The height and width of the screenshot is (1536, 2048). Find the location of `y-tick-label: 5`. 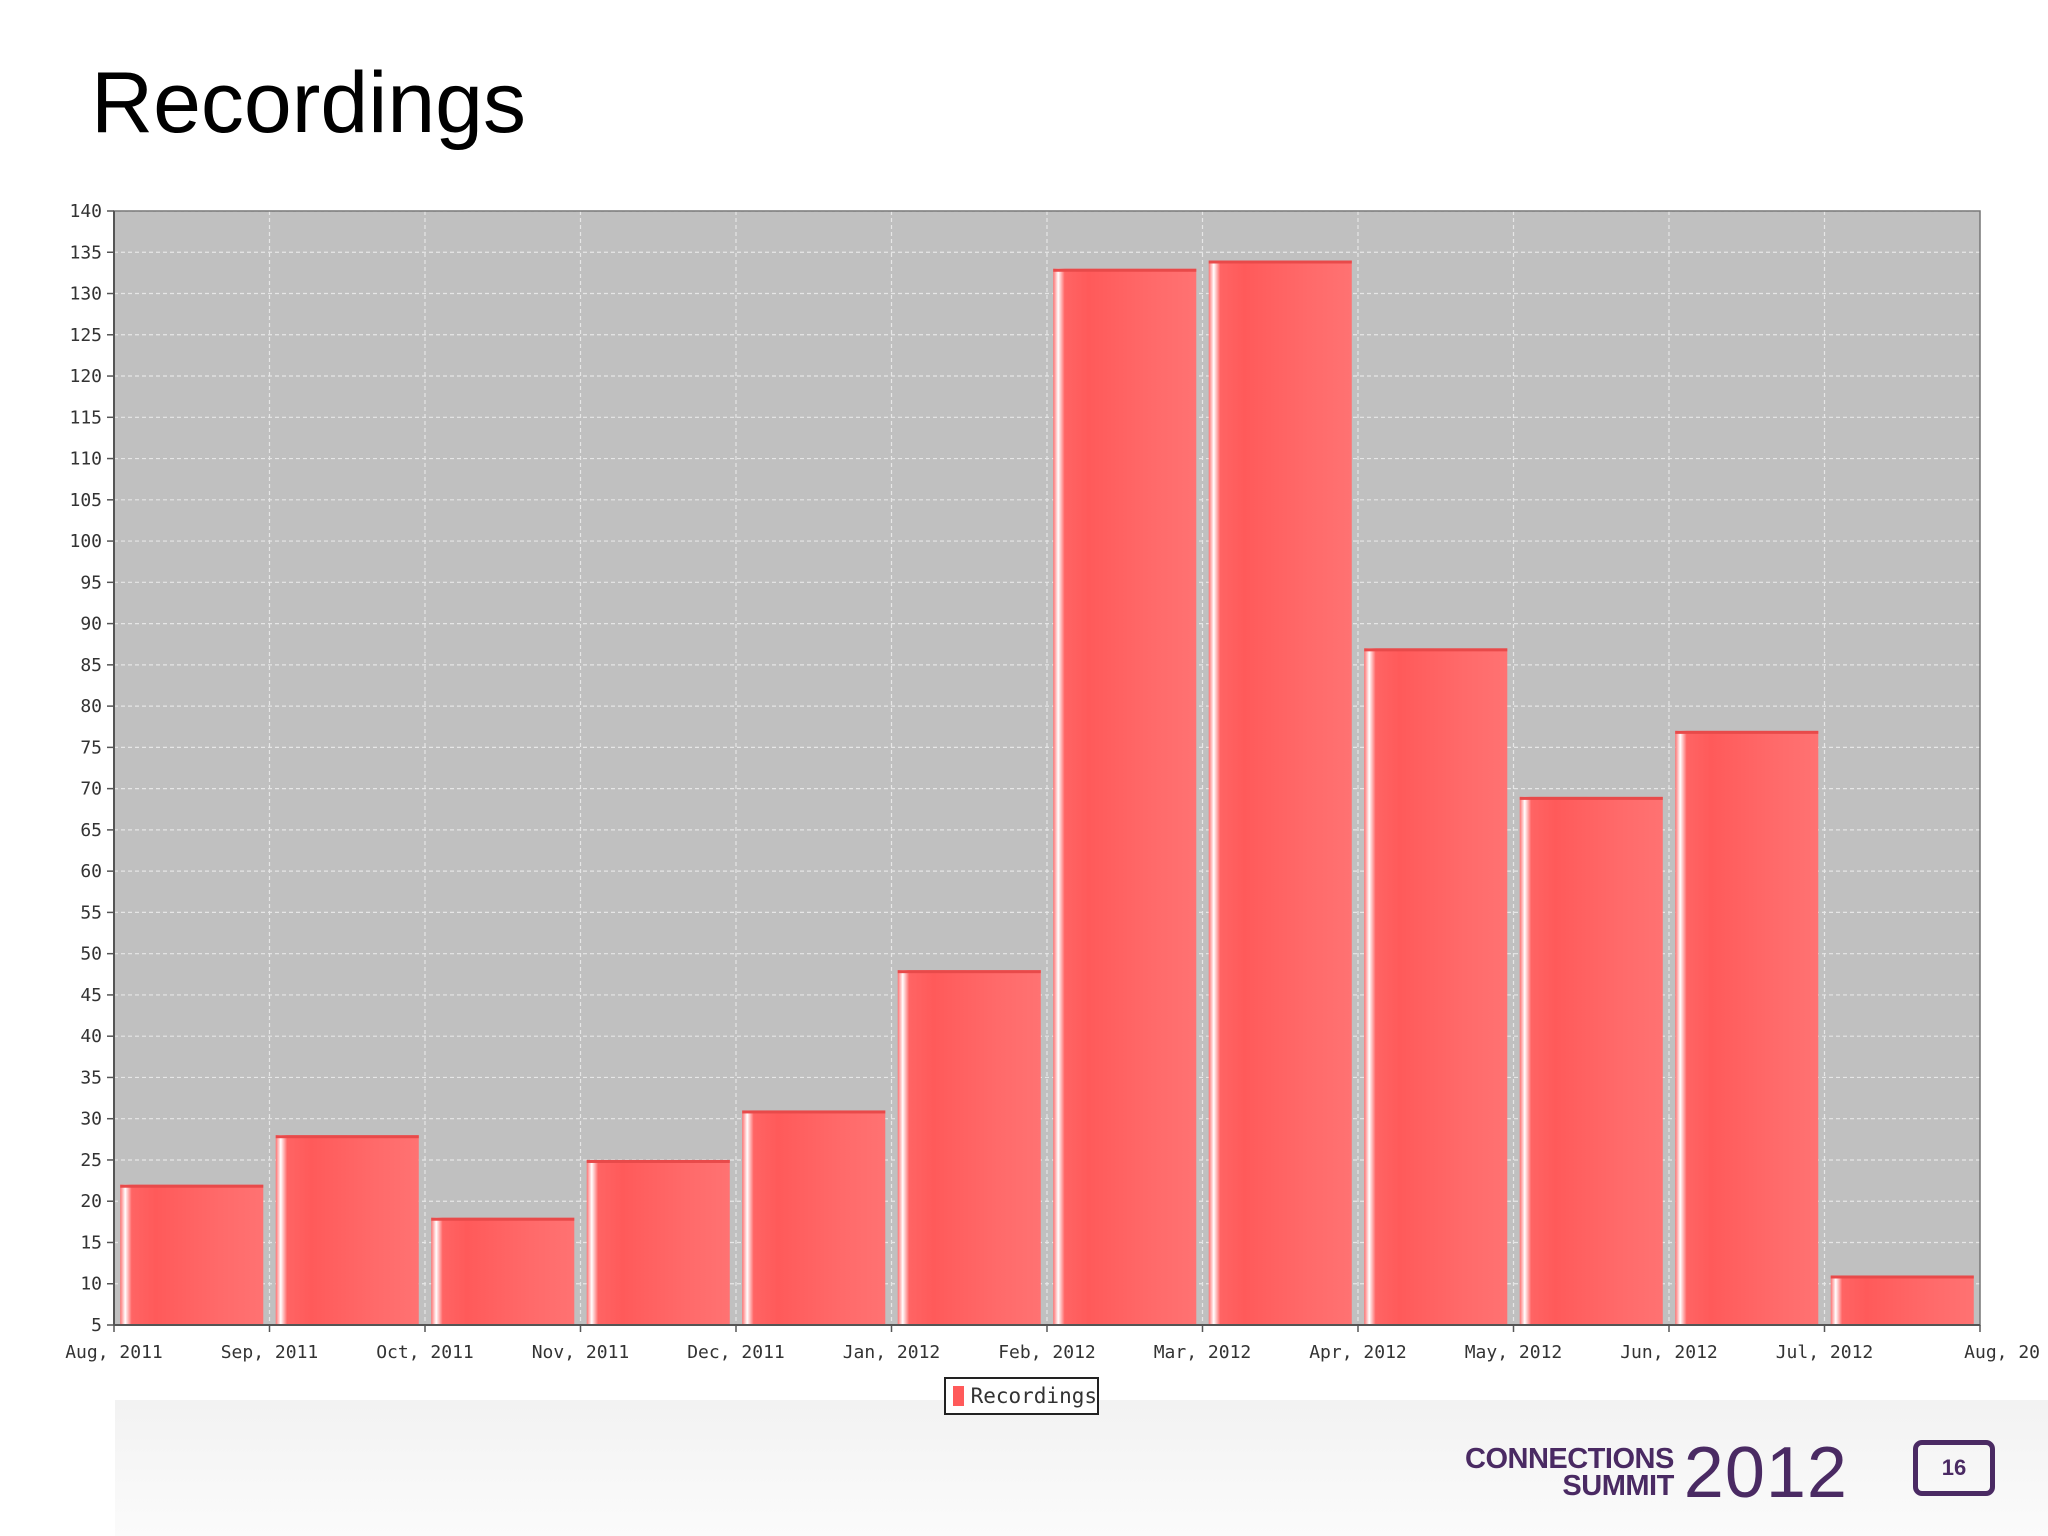

y-tick-label: 5 is located at coordinates (96, 1325).